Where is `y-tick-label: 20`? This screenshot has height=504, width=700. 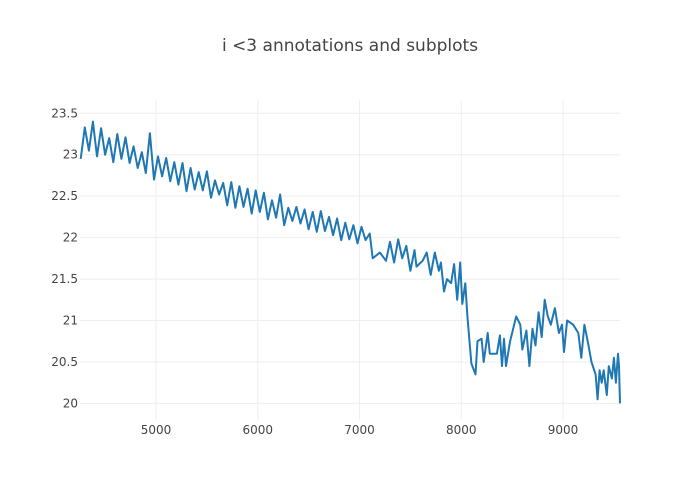 y-tick-label: 20 is located at coordinates (70, 403).